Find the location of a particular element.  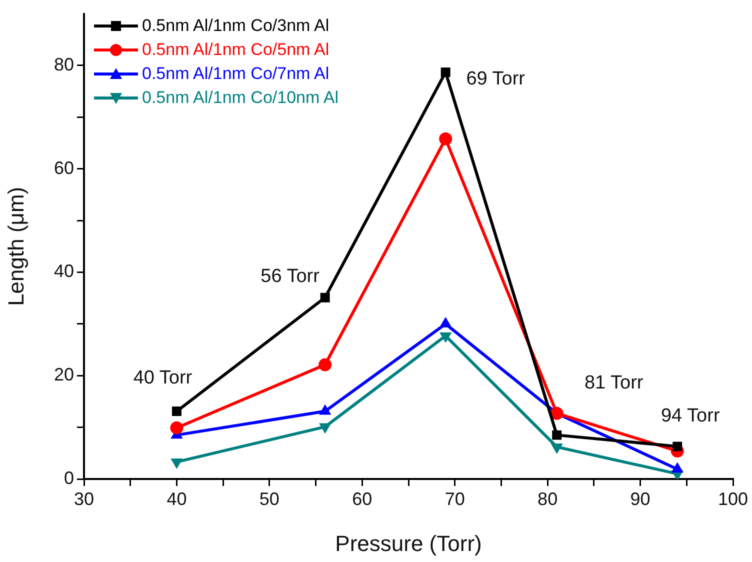

annotation: 81 Torr is located at coordinates (614, 383).